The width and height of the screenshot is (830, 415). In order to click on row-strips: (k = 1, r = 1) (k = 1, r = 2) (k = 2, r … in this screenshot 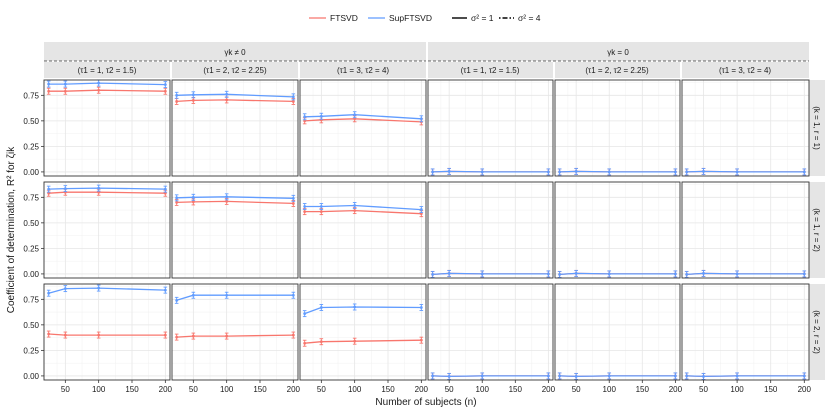, I will do `click(817, 230)`.